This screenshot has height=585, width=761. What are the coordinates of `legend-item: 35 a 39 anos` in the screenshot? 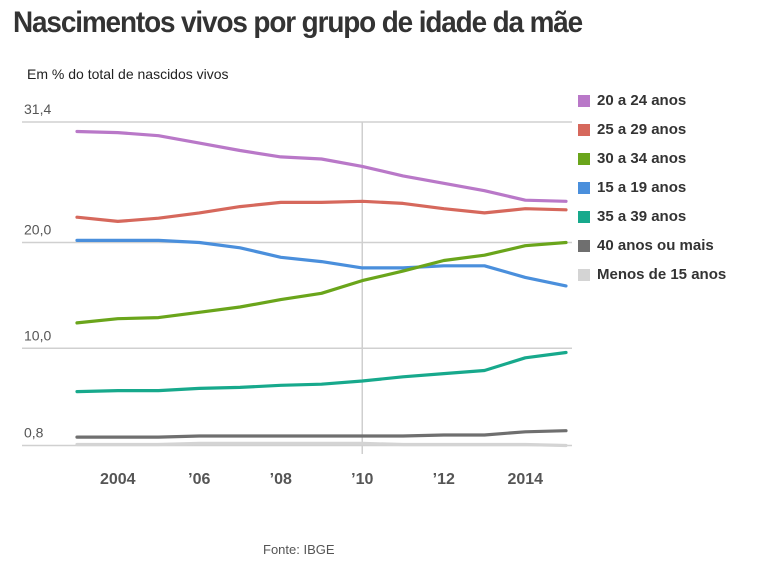 It's located at (652, 216).